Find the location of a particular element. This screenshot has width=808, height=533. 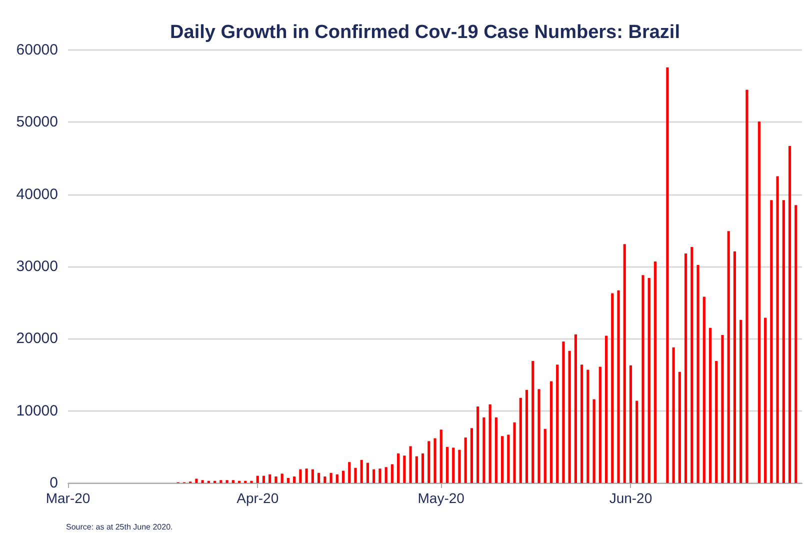

source-note: Source: as at 25th June 2020. is located at coordinates (119, 527).